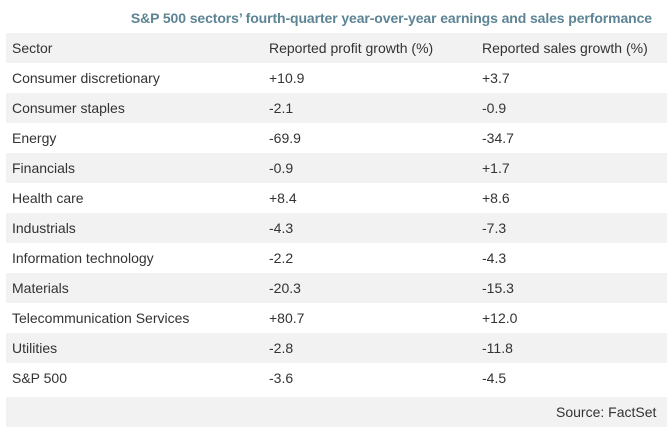 The width and height of the screenshot is (667, 440). What do you see at coordinates (494, 378) in the screenshot?
I see `cell-sales-growth: -4.5` at bounding box center [494, 378].